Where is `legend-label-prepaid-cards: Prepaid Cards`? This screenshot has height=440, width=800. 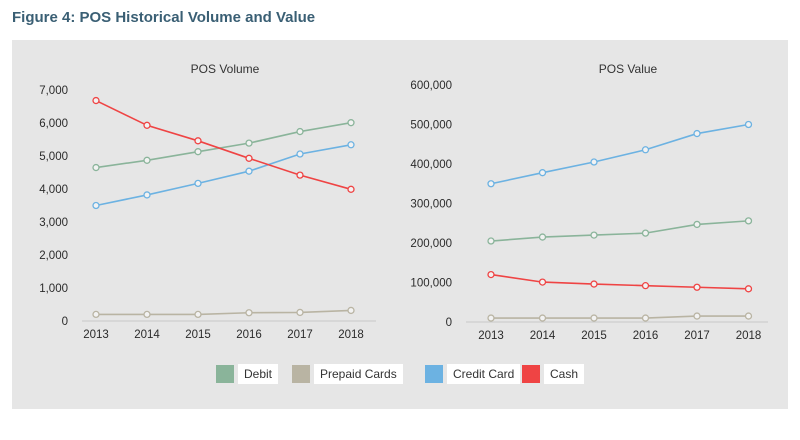 legend-label-prepaid-cards: Prepaid Cards is located at coordinates (358, 374).